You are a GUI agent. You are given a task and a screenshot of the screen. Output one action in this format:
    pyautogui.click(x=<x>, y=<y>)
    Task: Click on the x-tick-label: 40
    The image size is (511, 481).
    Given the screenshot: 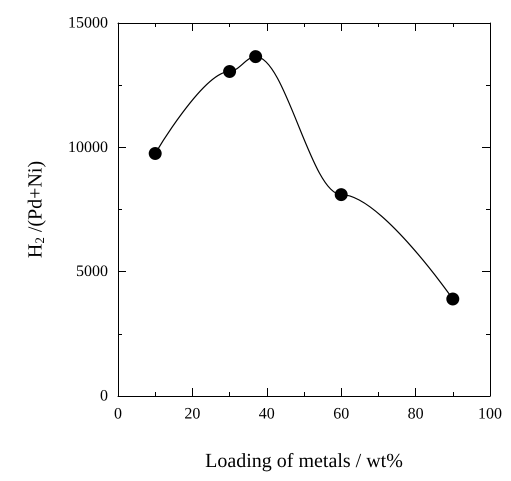 What is the action you would take?
    pyautogui.click(x=266, y=414)
    